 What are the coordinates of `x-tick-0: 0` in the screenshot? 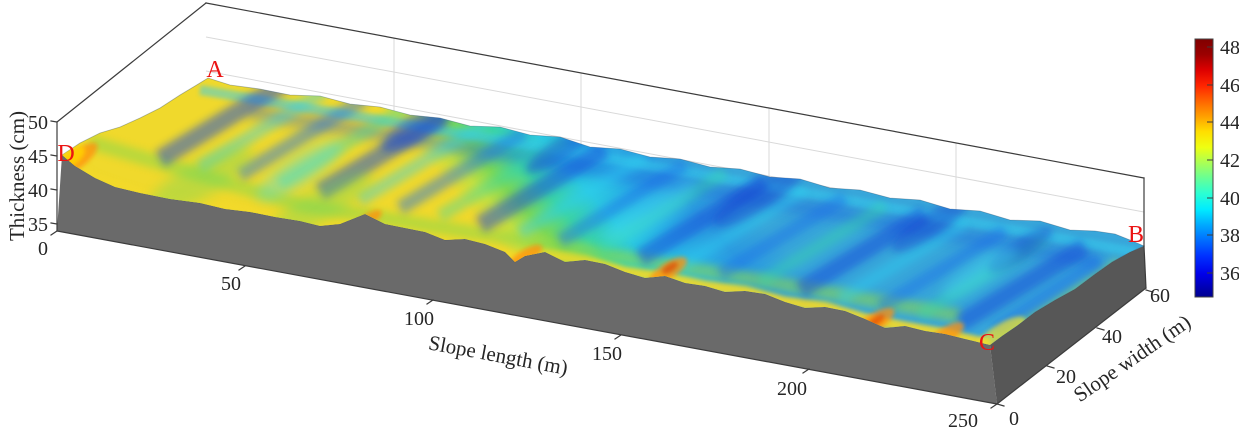 It's located at (43, 249).